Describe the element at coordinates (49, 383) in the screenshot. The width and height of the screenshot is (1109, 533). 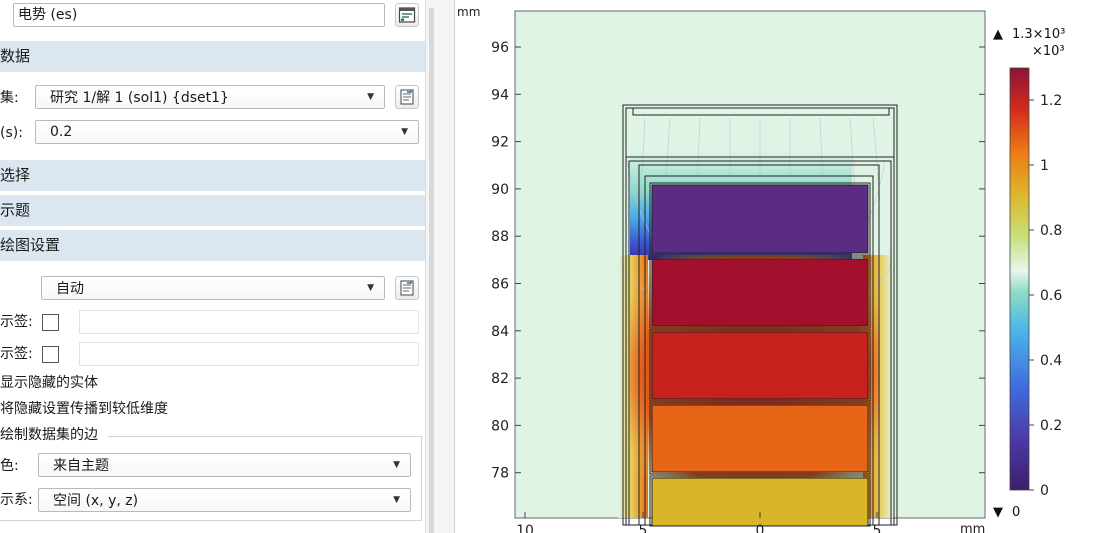
I see `show-hidden-entities-option: 显示隐藏的实体` at that location.